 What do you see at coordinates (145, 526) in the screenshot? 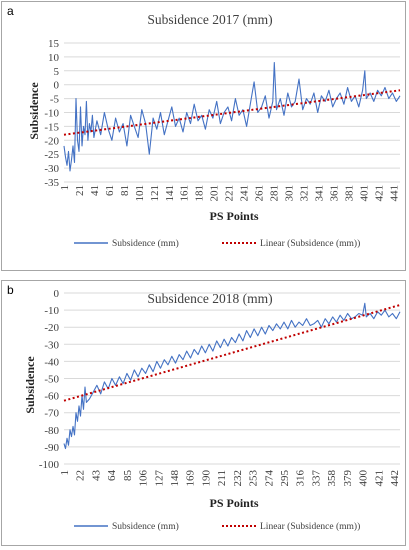
I see `chart-b-legend-subsidence: Subsidence (mm)` at bounding box center [145, 526].